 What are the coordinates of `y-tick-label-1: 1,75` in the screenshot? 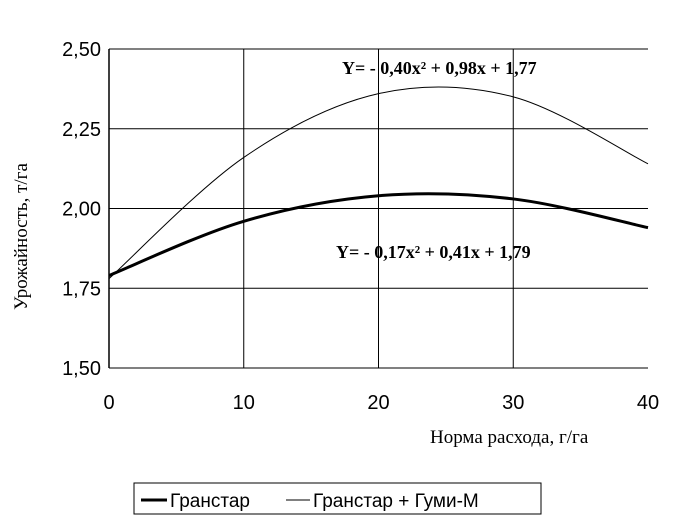 It's located at (81, 289).